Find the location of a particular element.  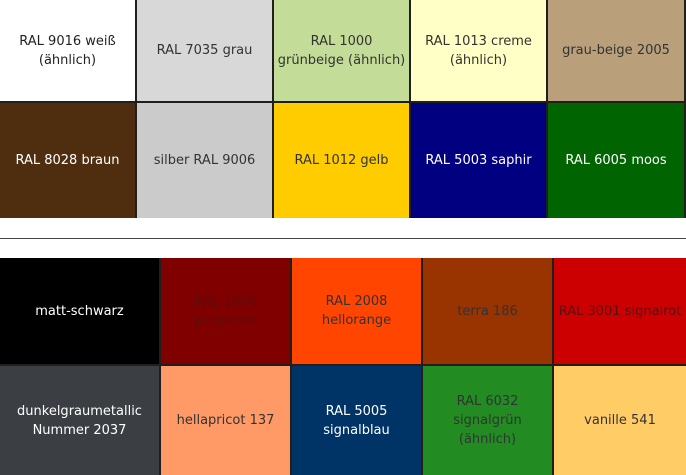

swatch-ral-6032: RAL 6032 signalgrün (ähnlich) is located at coordinates (487, 420).